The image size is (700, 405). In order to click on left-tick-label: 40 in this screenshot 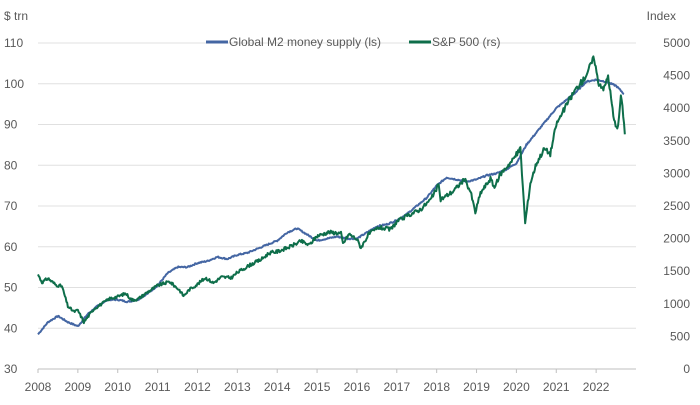, I will do `click(11, 328)`.